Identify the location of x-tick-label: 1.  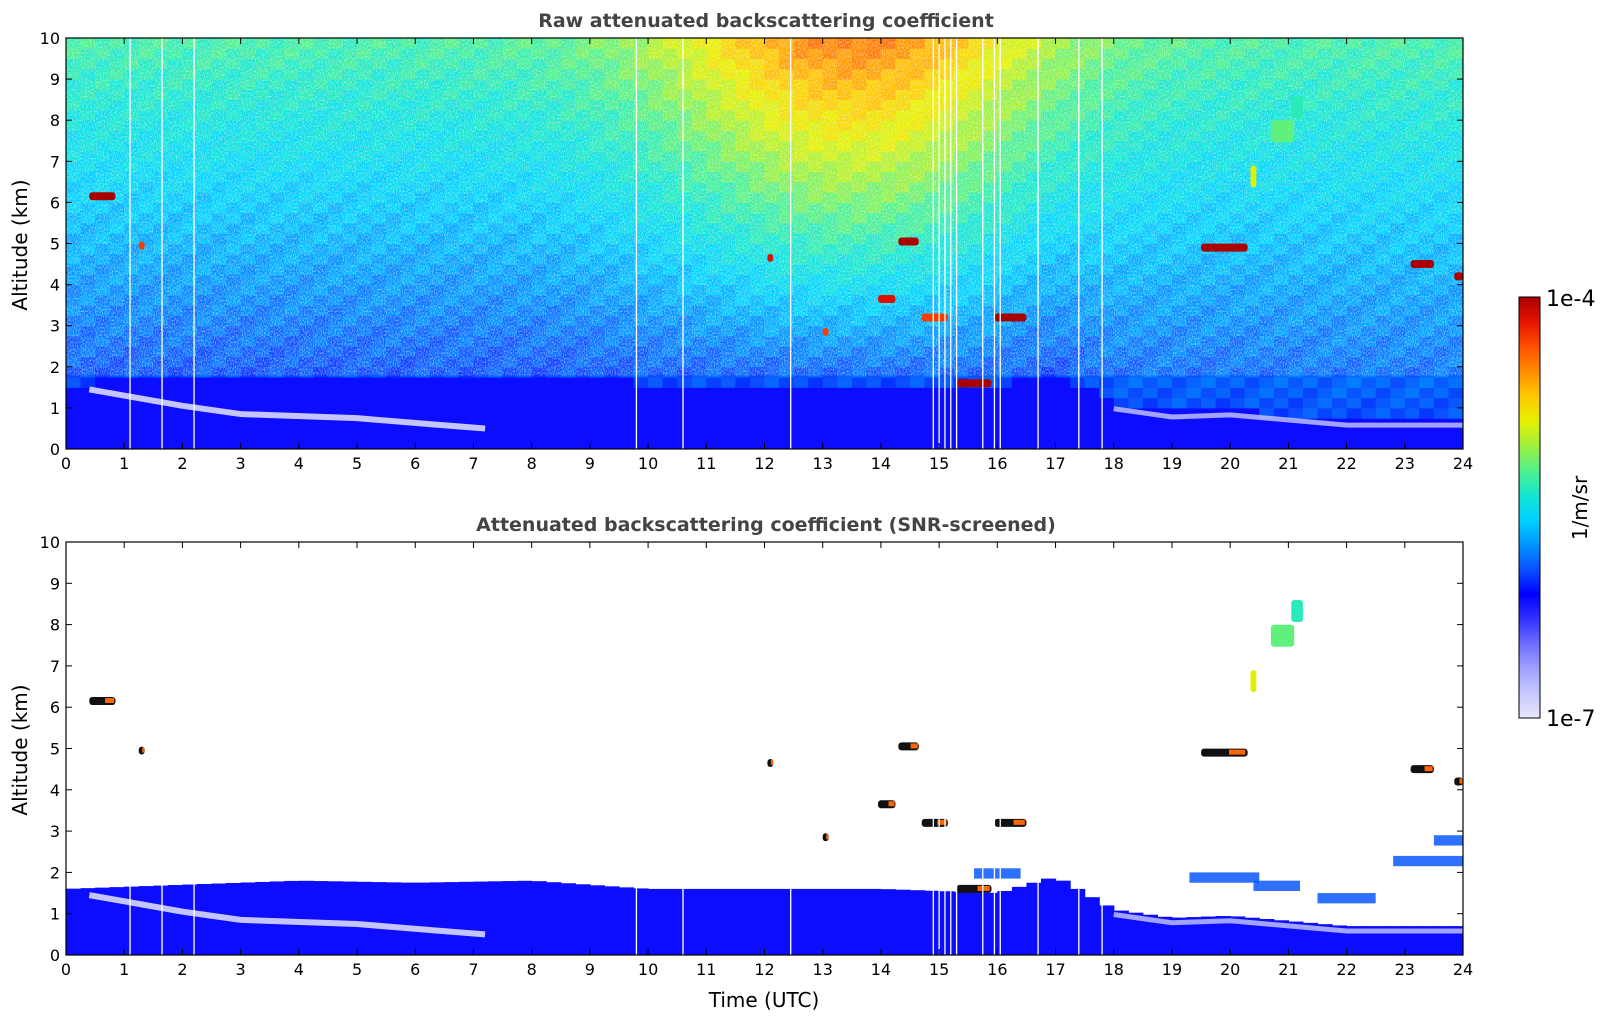
(124, 463).